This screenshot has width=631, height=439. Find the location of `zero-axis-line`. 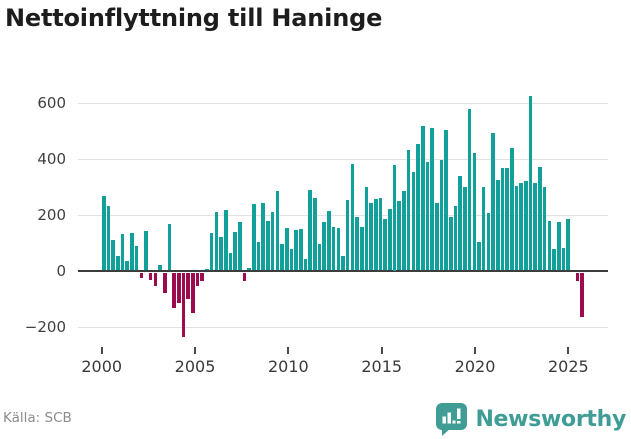

zero-axis-line is located at coordinates (343, 271).